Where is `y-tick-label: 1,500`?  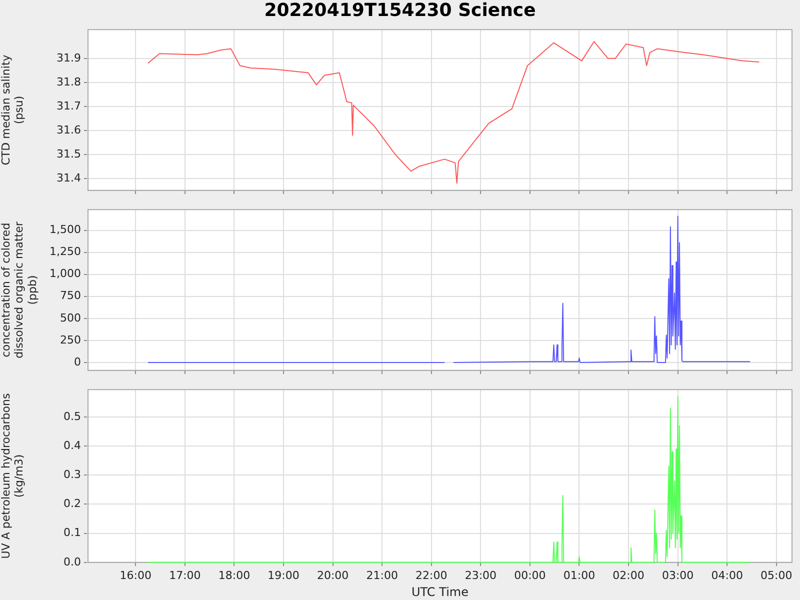 y-tick-label: 1,500 is located at coordinates (65, 229).